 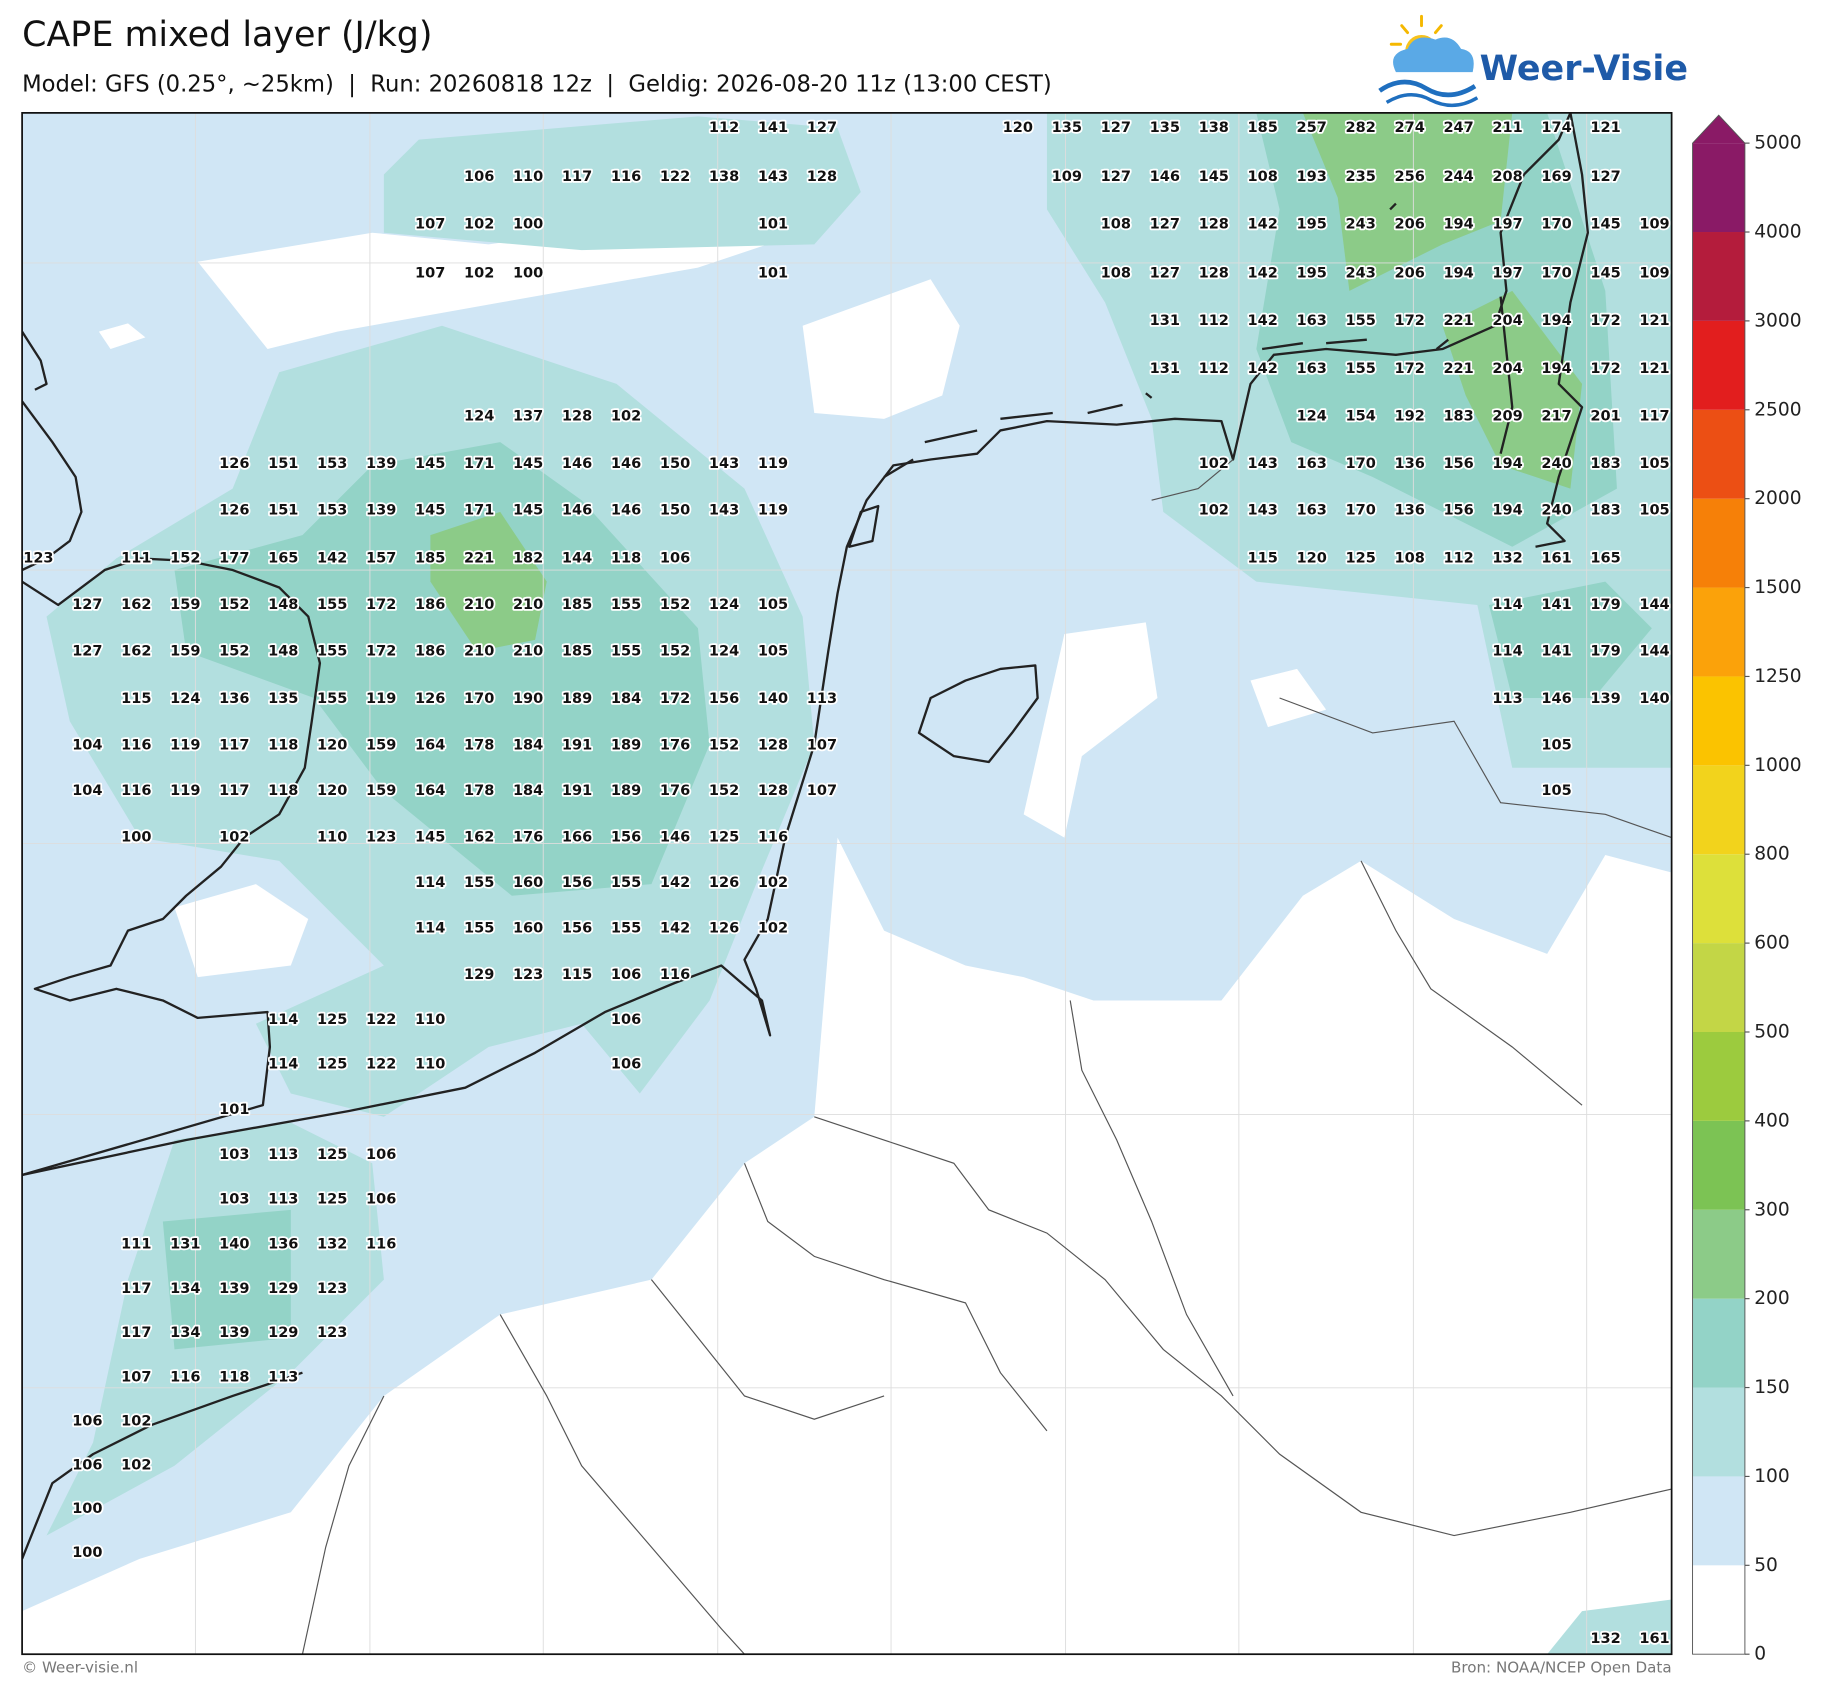 What do you see at coordinates (430, 746) in the screenshot?
I see `cape-value: 164` at bounding box center [430, 746].